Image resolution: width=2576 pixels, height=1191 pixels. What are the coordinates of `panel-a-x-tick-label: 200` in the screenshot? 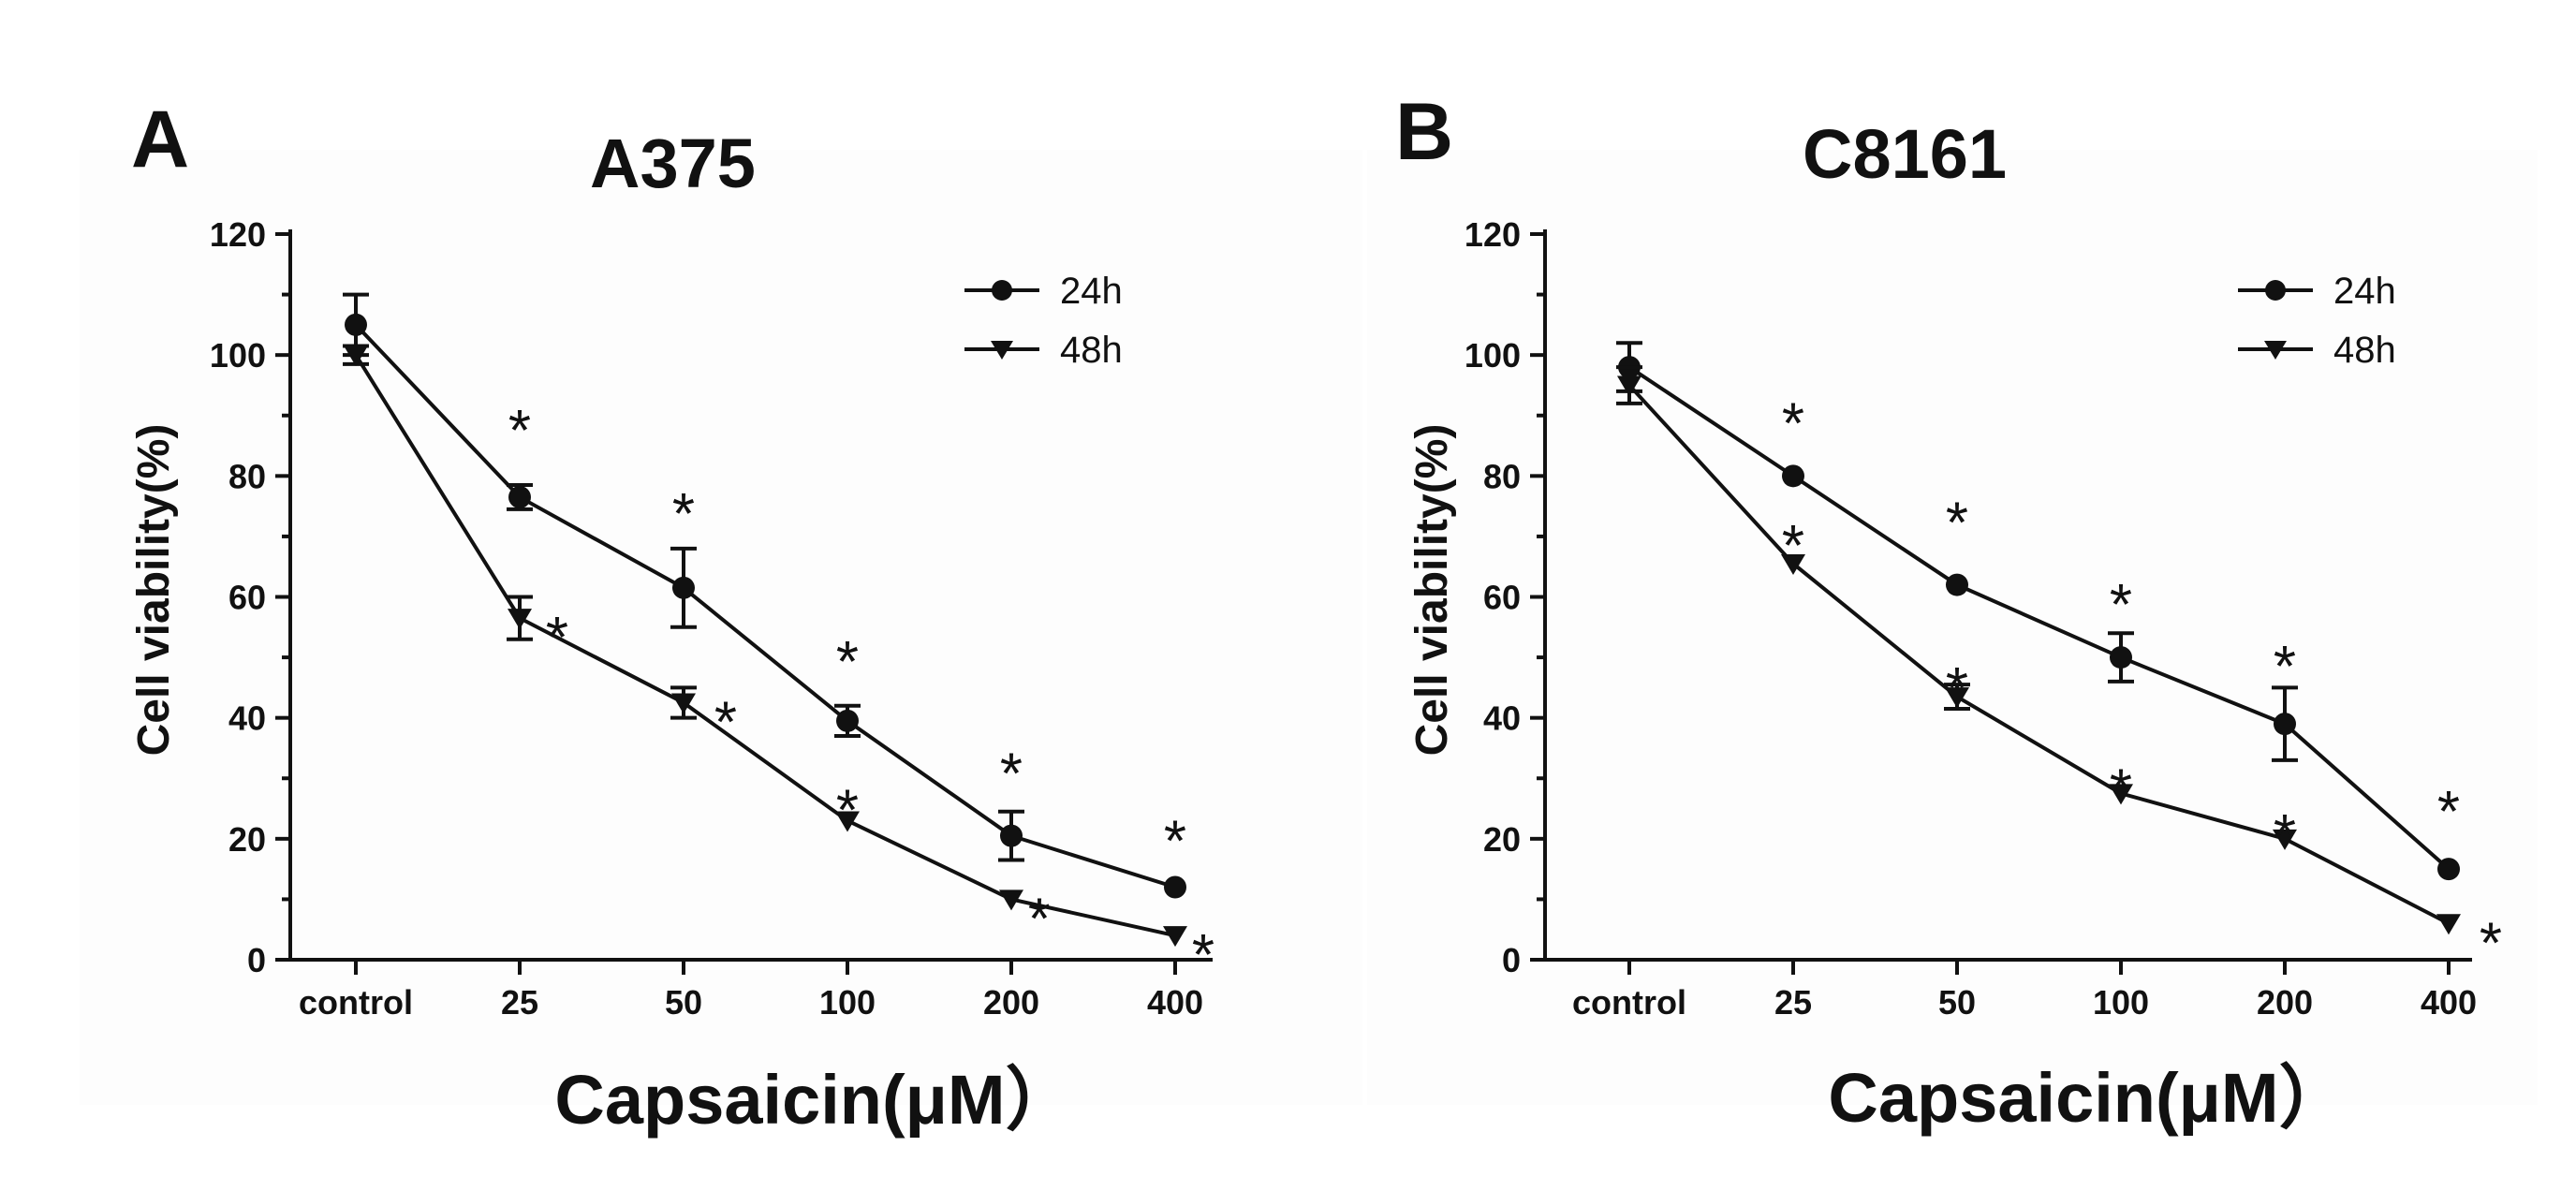 It's located at (1011, 1002).